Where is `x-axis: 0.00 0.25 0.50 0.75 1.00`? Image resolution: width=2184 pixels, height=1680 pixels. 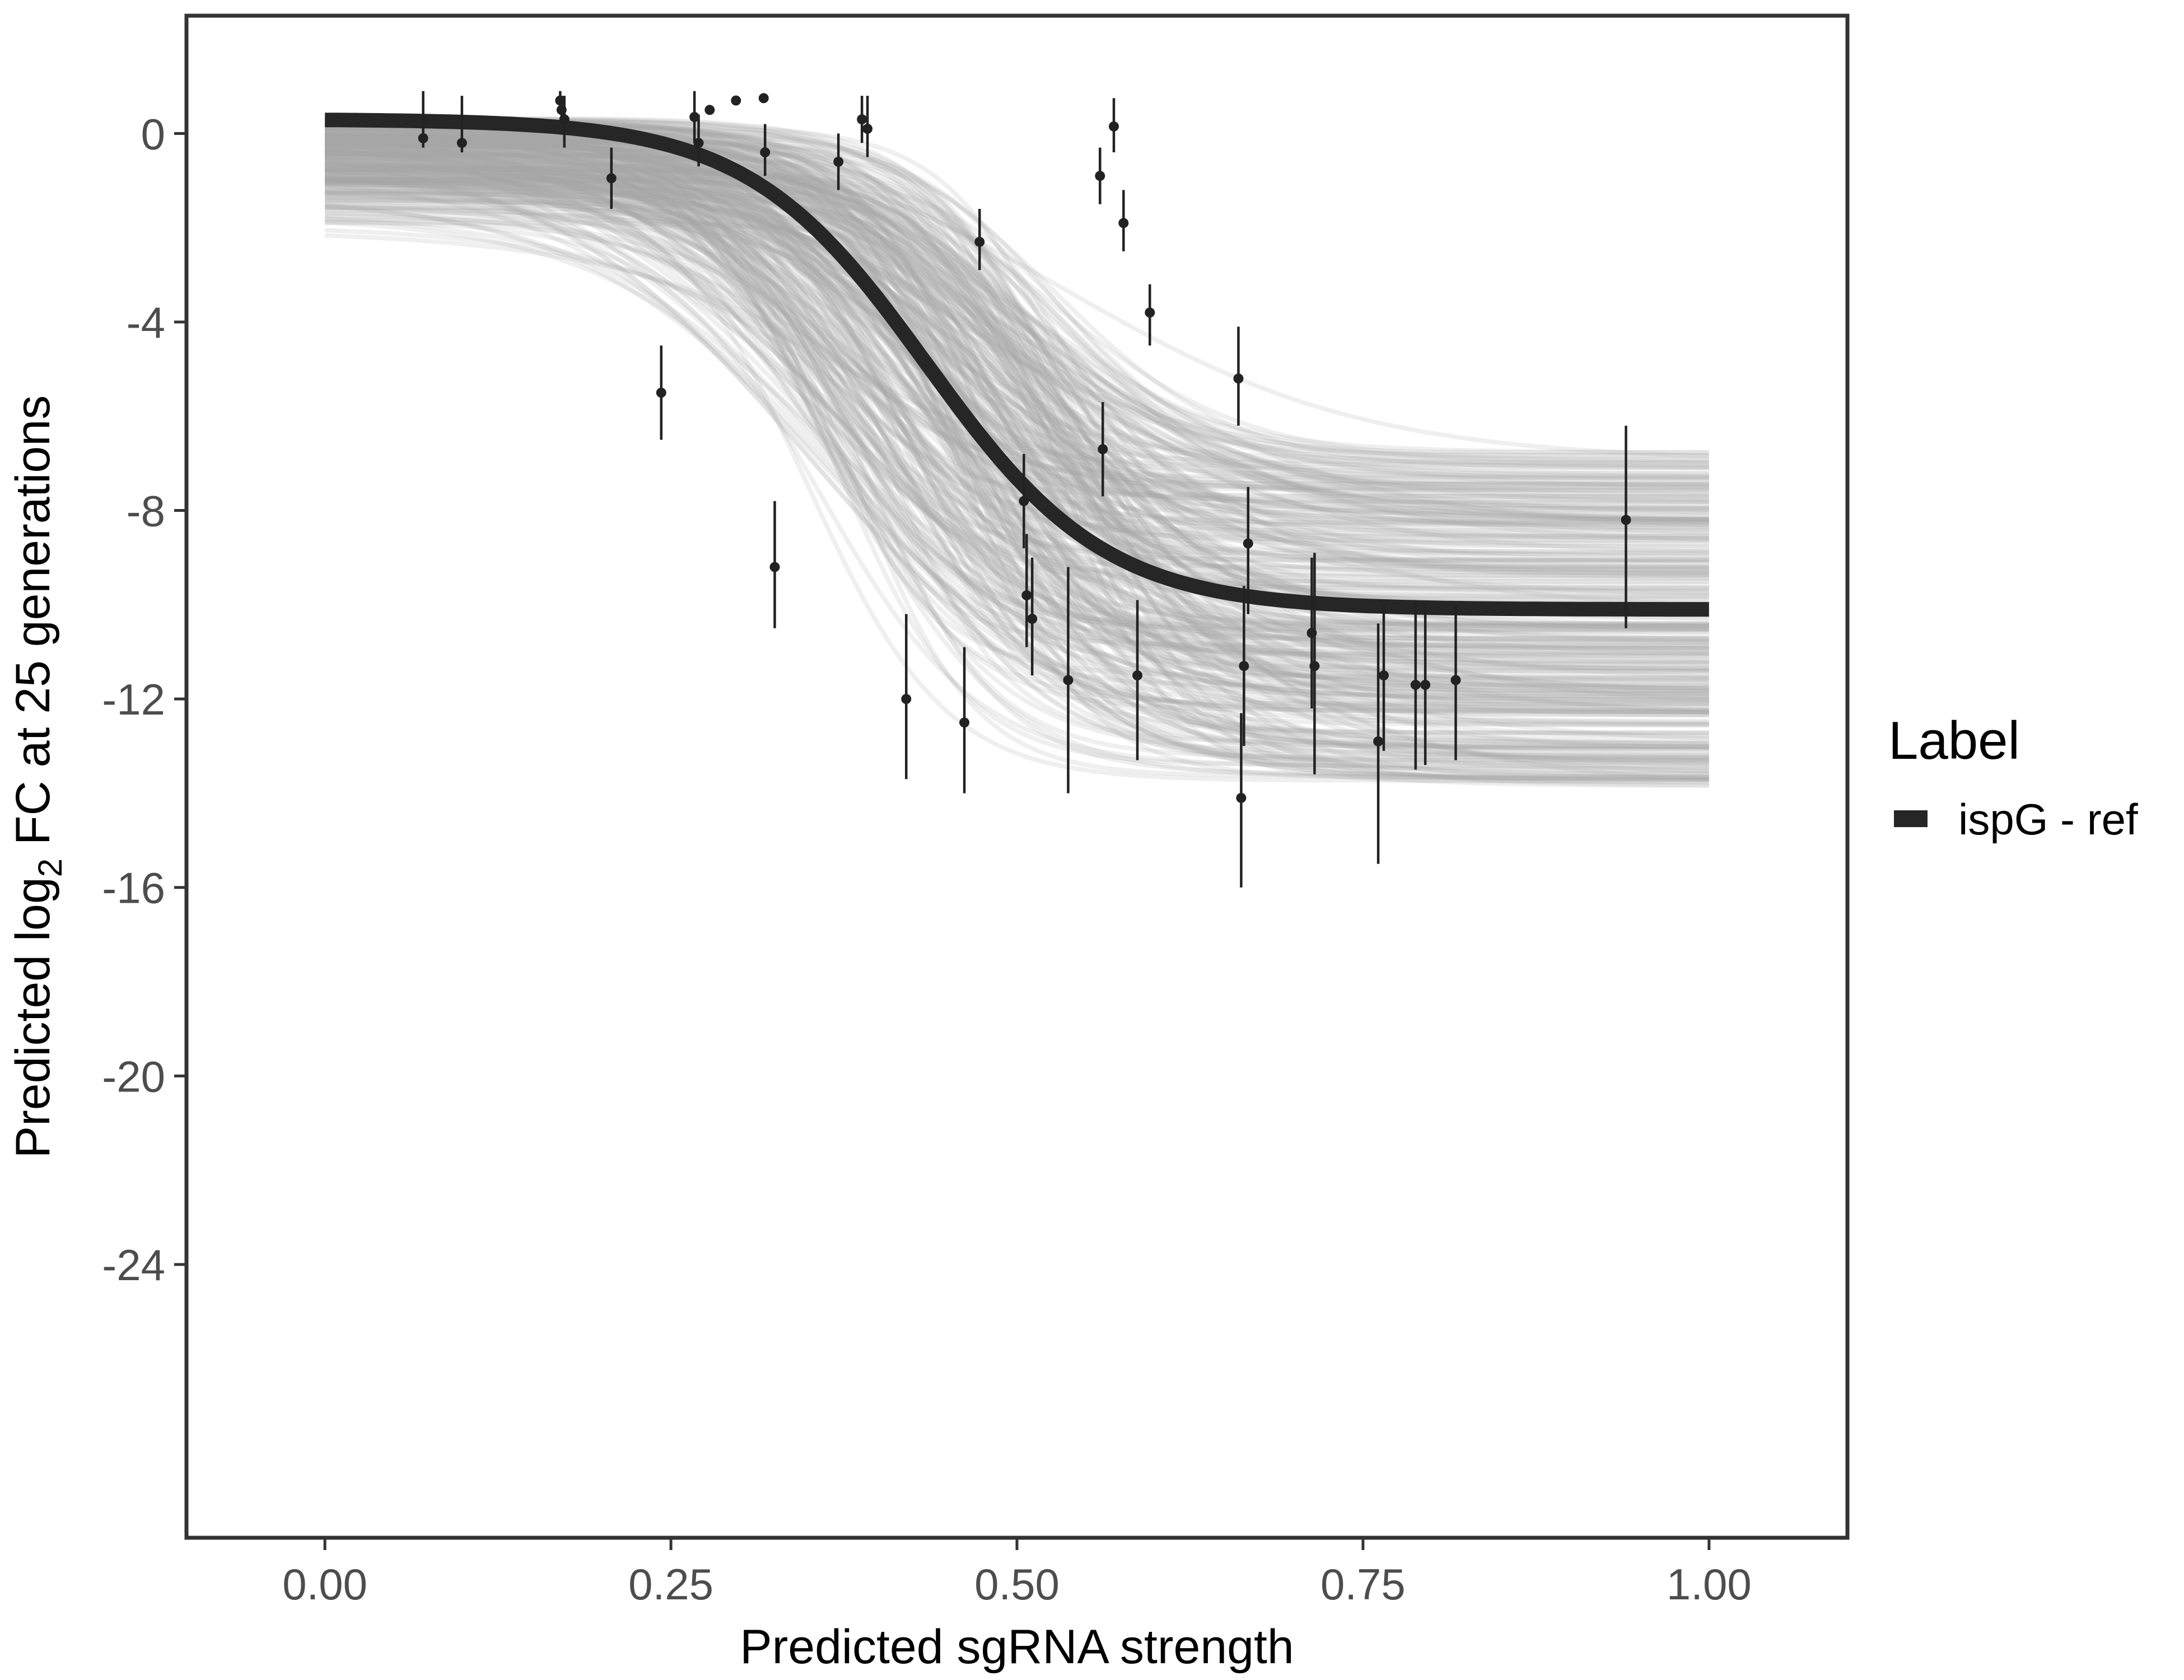
x-axis: 0.00 0.25 0.50 0.75 1.00 is located at coordinates (1017, 1574).